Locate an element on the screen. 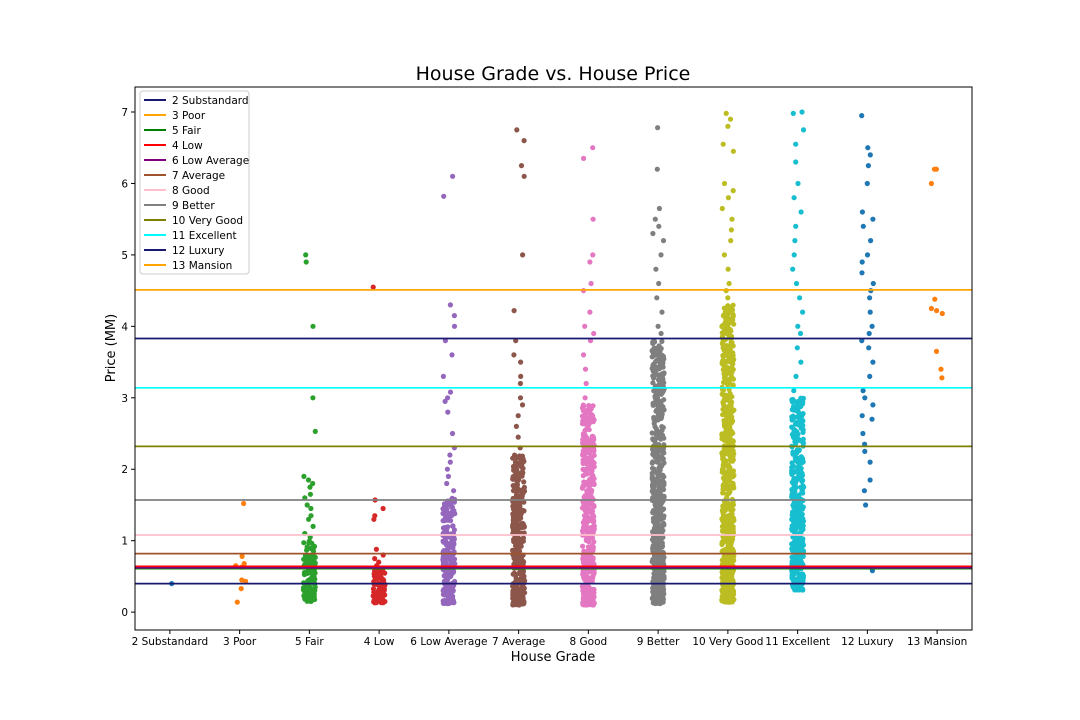 This screenshot has width=1080, height=720. strip-12-luxury is located at coordinates (867, 343).